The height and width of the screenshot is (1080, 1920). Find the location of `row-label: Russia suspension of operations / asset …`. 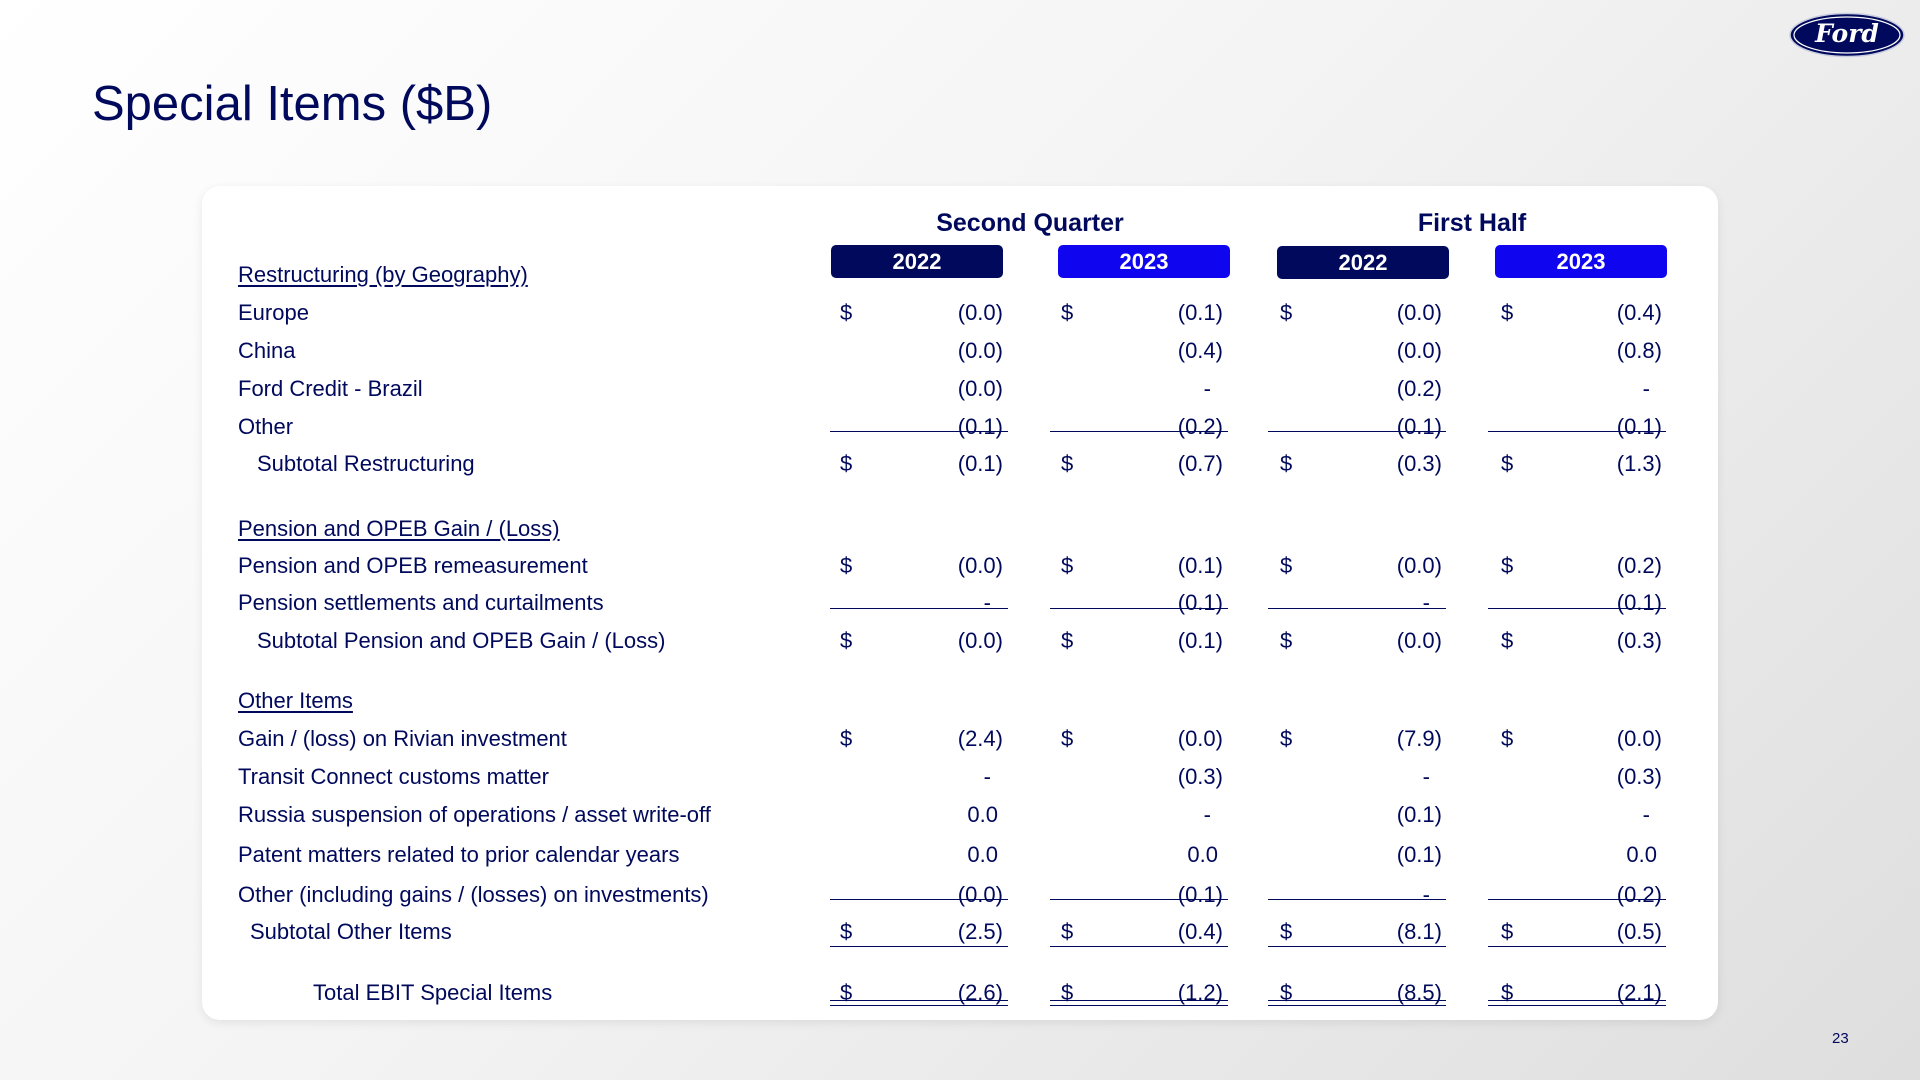

row-label: Russia suspension of operations / asset … is located at coordinates (474, 814).